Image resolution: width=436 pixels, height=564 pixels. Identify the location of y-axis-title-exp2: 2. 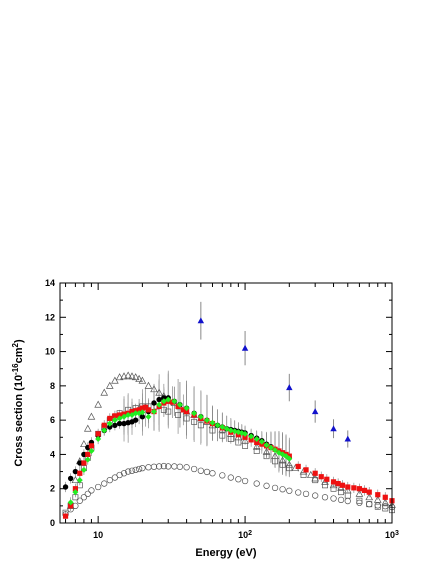
(15, 344).